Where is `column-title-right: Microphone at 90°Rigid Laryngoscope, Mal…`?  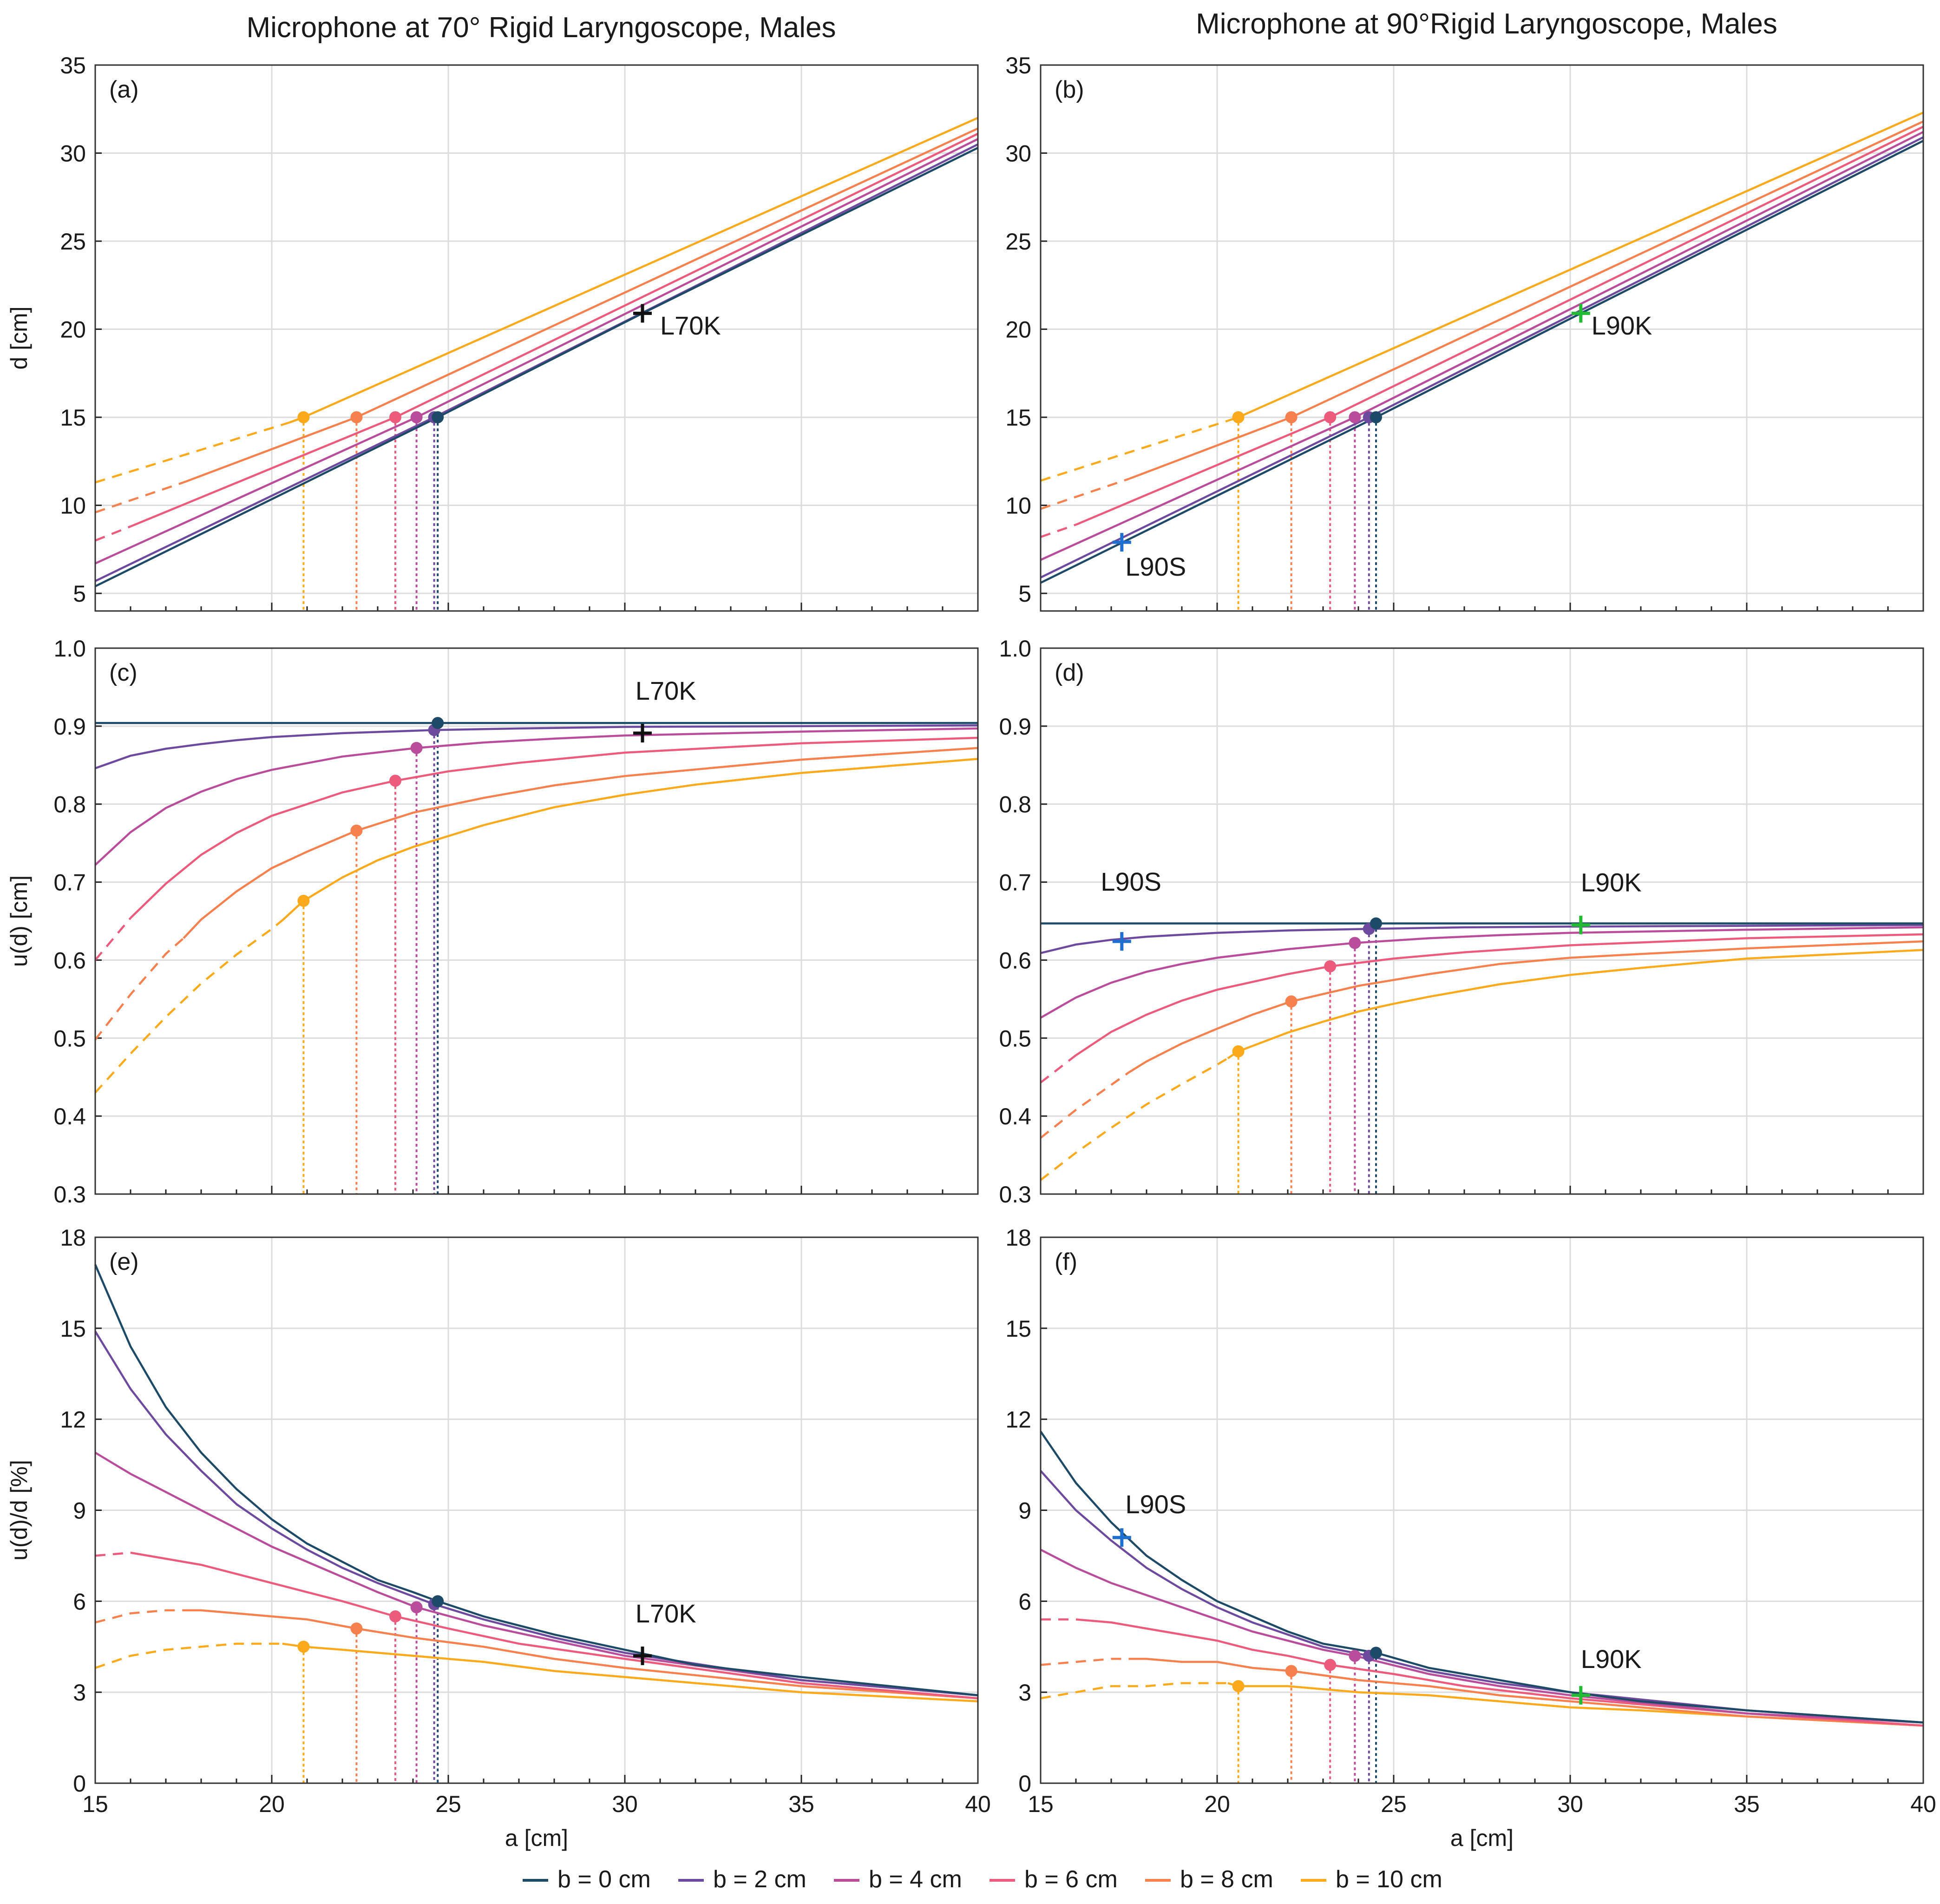
column-title-right: Microphone at 90°Rigid Laryngoscope, Mal… is located at coordinates (1486, 24).